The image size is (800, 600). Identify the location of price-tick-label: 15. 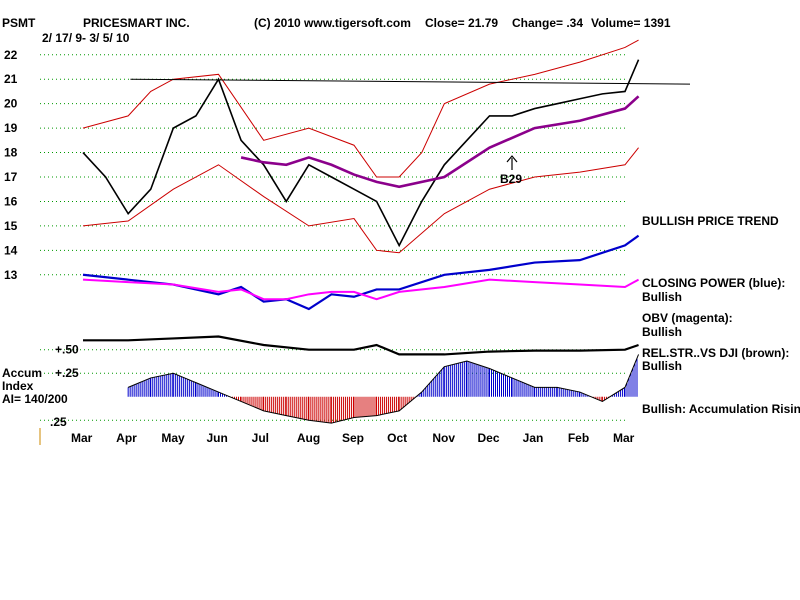
(11, 226).